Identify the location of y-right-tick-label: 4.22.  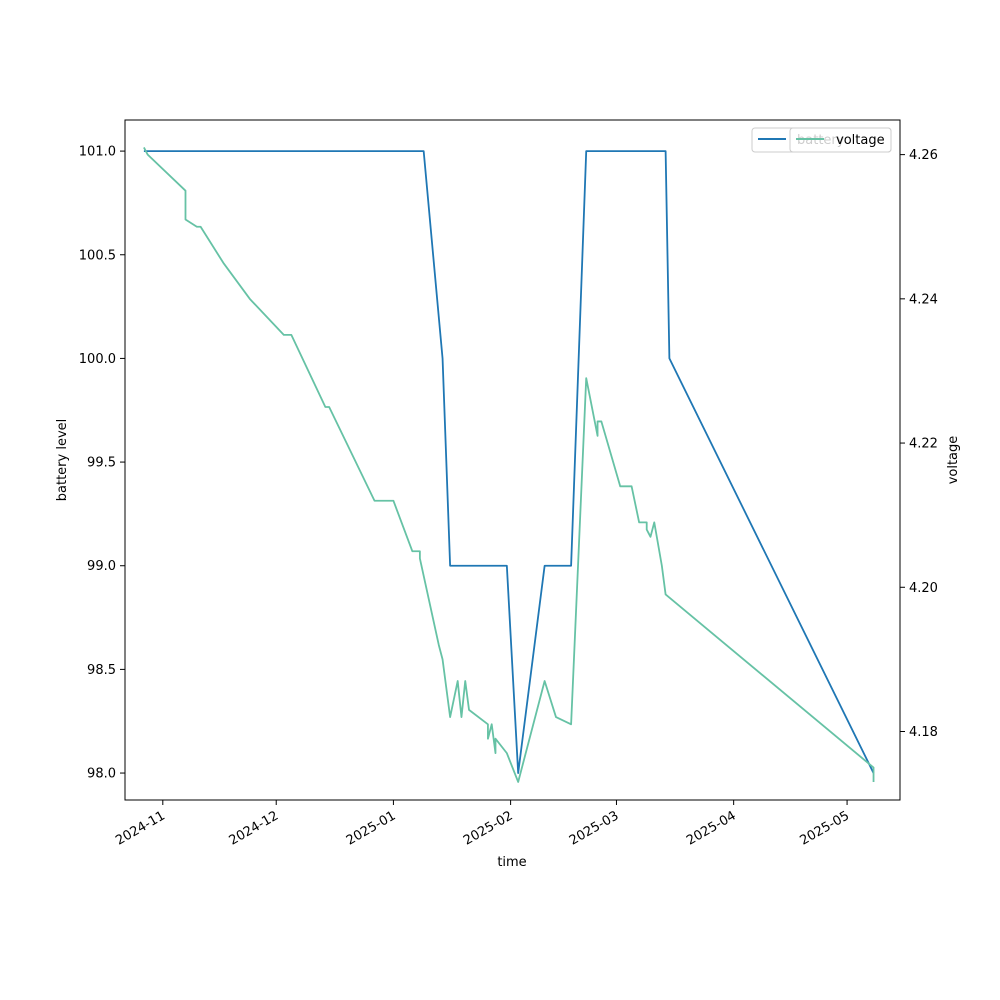
(923, 444).